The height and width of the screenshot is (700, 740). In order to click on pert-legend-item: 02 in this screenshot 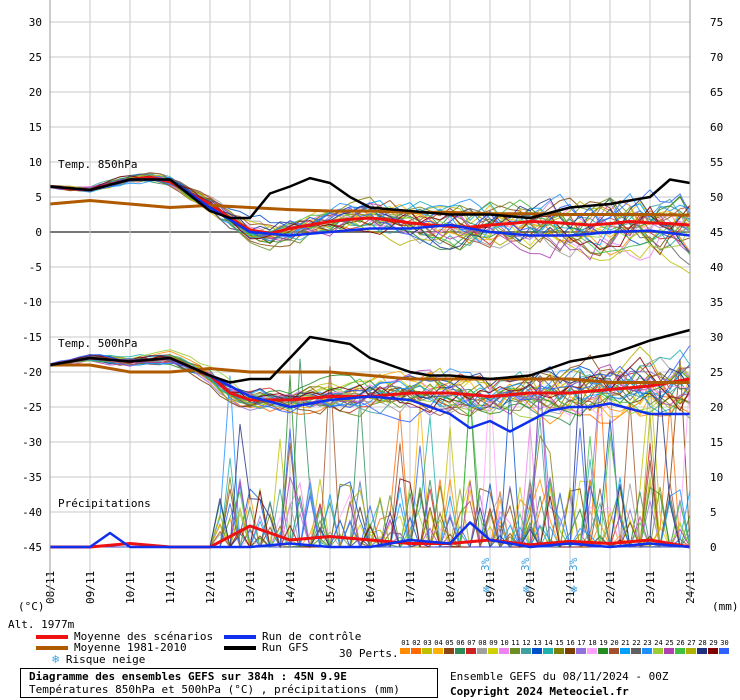, I will do `click(416, 646)`.